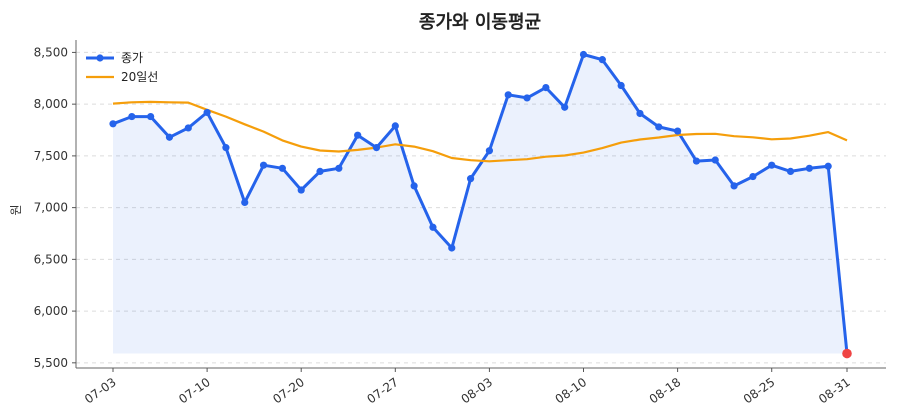 Image resolution: width=900 pixels, height=420 pixels. What do you see at coordinates (51, 363) in the screenshot?
I see `y-tick-label: 5,500` at bounding box center [51, 363].